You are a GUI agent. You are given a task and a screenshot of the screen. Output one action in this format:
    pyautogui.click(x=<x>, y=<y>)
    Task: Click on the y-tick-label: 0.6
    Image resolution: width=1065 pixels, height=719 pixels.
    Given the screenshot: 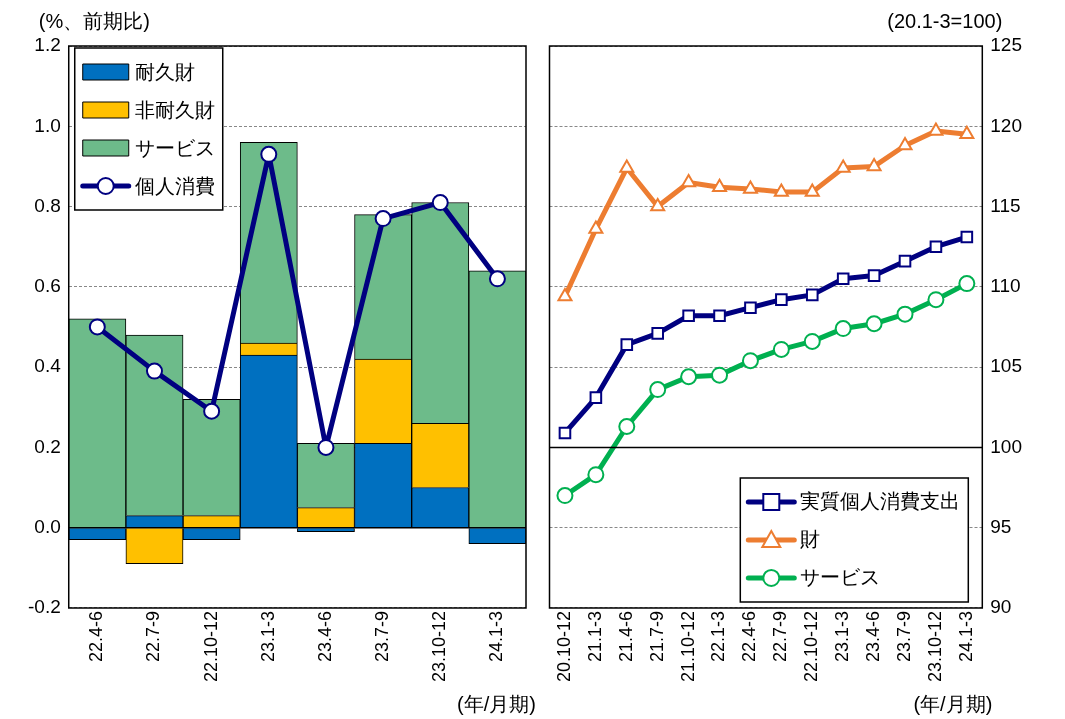 What is the action you would take?
    pyautogui.click(x=47, y=286)
    